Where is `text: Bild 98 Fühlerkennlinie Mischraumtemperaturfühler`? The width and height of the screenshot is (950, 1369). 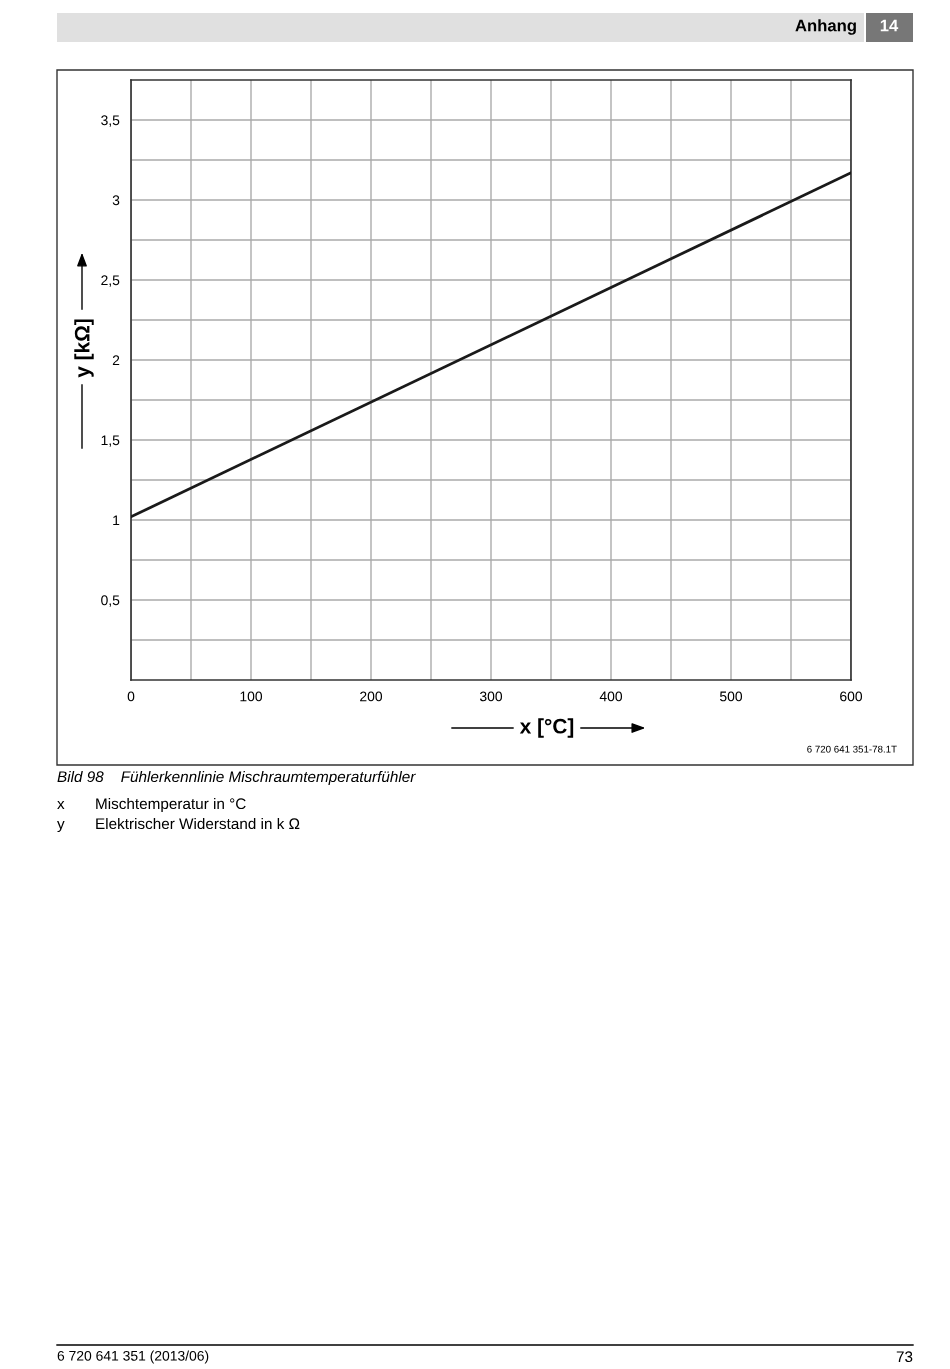 text: Bild 98 Fühlerkennlinie Mischraumtemperaturfühler is located at coordinates (236, 778).